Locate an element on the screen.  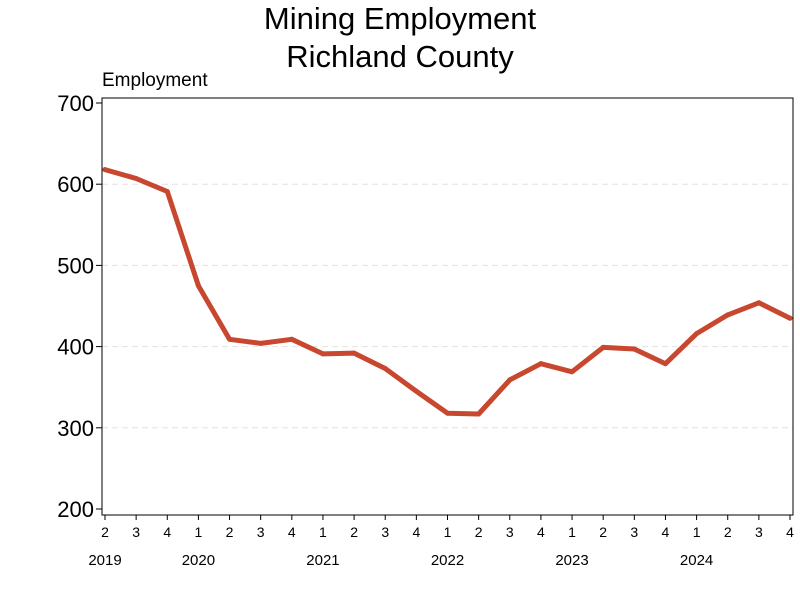
y-axis: 200 300 400 500 600 700 is located at coordinates (79, 306).